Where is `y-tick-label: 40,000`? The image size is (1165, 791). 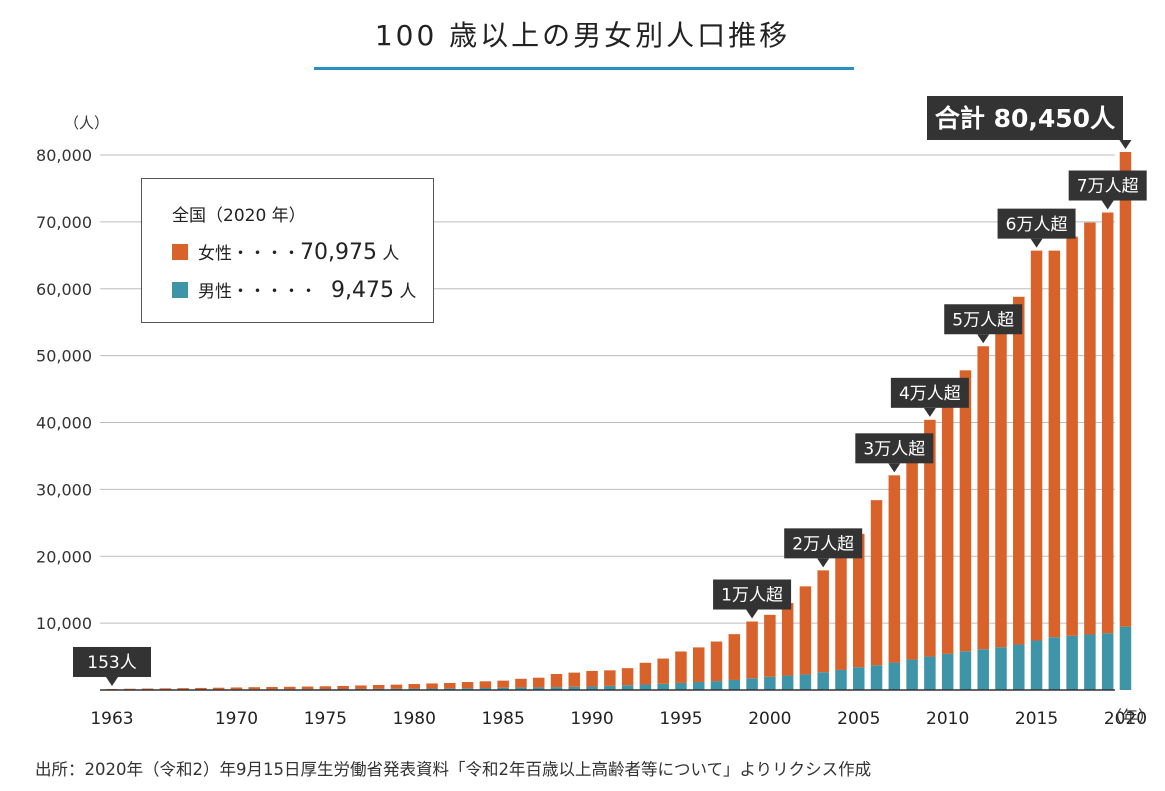
y-tick-label: 40,000 is located at coordinates (64, 423).